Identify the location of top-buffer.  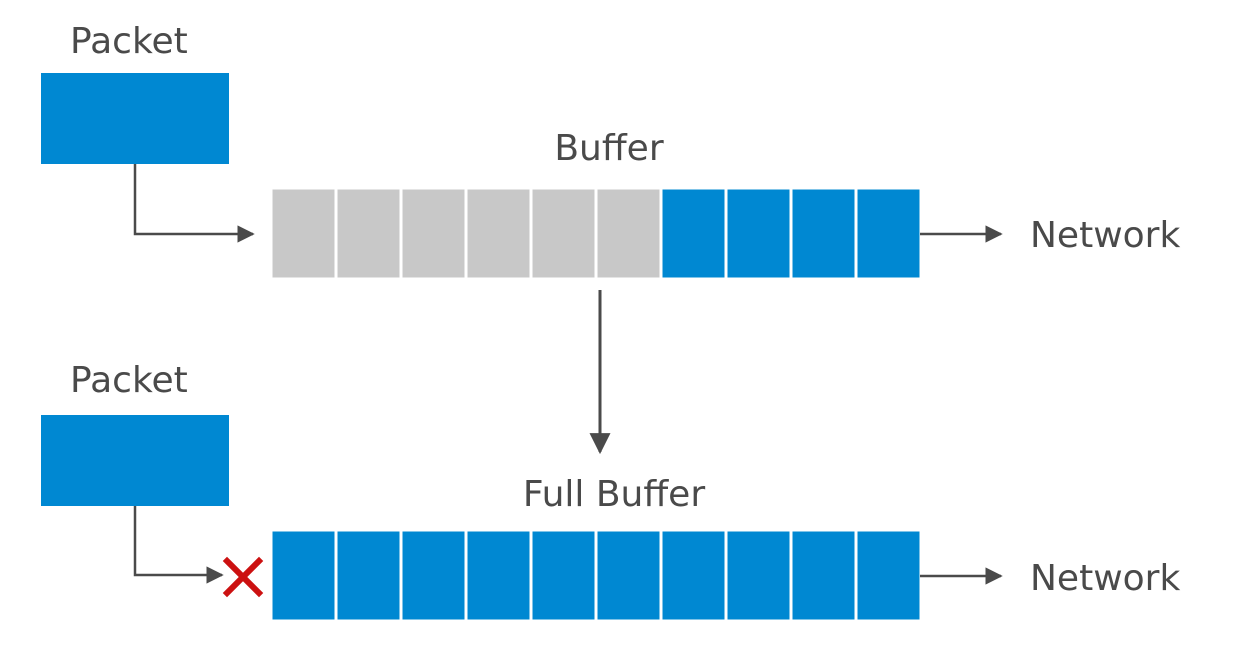
(596, 233).